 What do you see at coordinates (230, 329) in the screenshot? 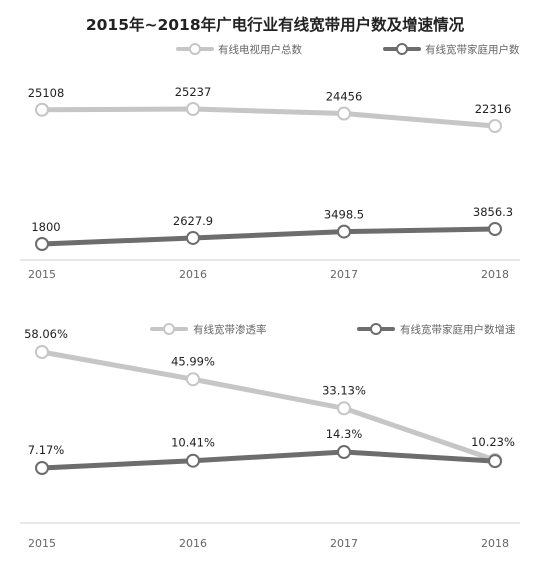
I see `legend-label: 有线宽带渗透率` at bounding box center [230, 329].